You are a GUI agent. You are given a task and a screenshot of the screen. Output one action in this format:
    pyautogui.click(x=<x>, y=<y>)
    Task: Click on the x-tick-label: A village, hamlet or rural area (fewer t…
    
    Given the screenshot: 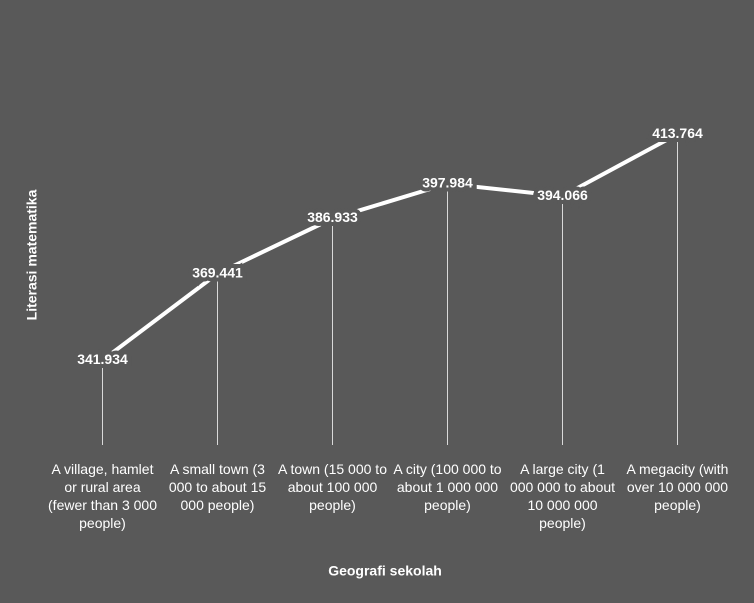 What is the action you would take?
    pyautogui.click(x=102, y=496)
    